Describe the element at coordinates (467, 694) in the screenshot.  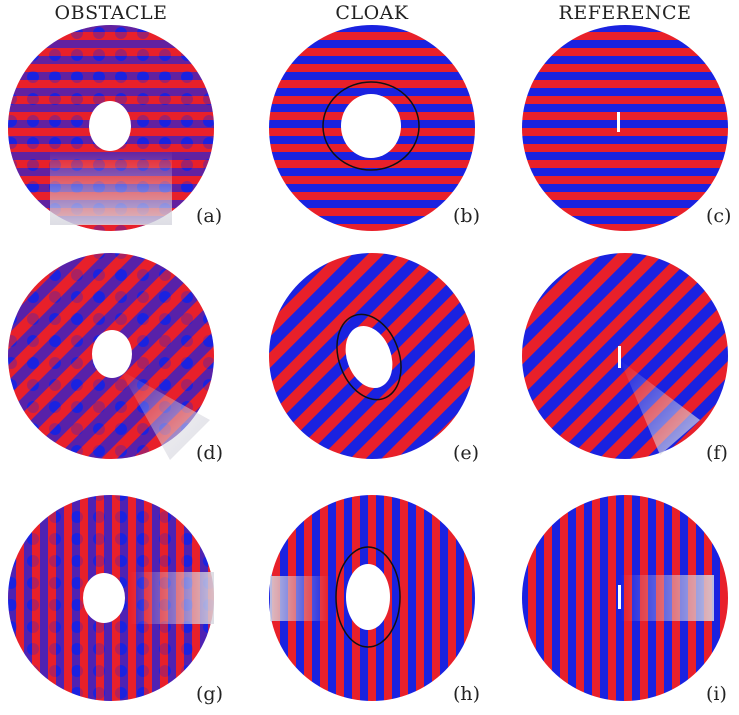
I see `panel-label-h: (h)` at that location.